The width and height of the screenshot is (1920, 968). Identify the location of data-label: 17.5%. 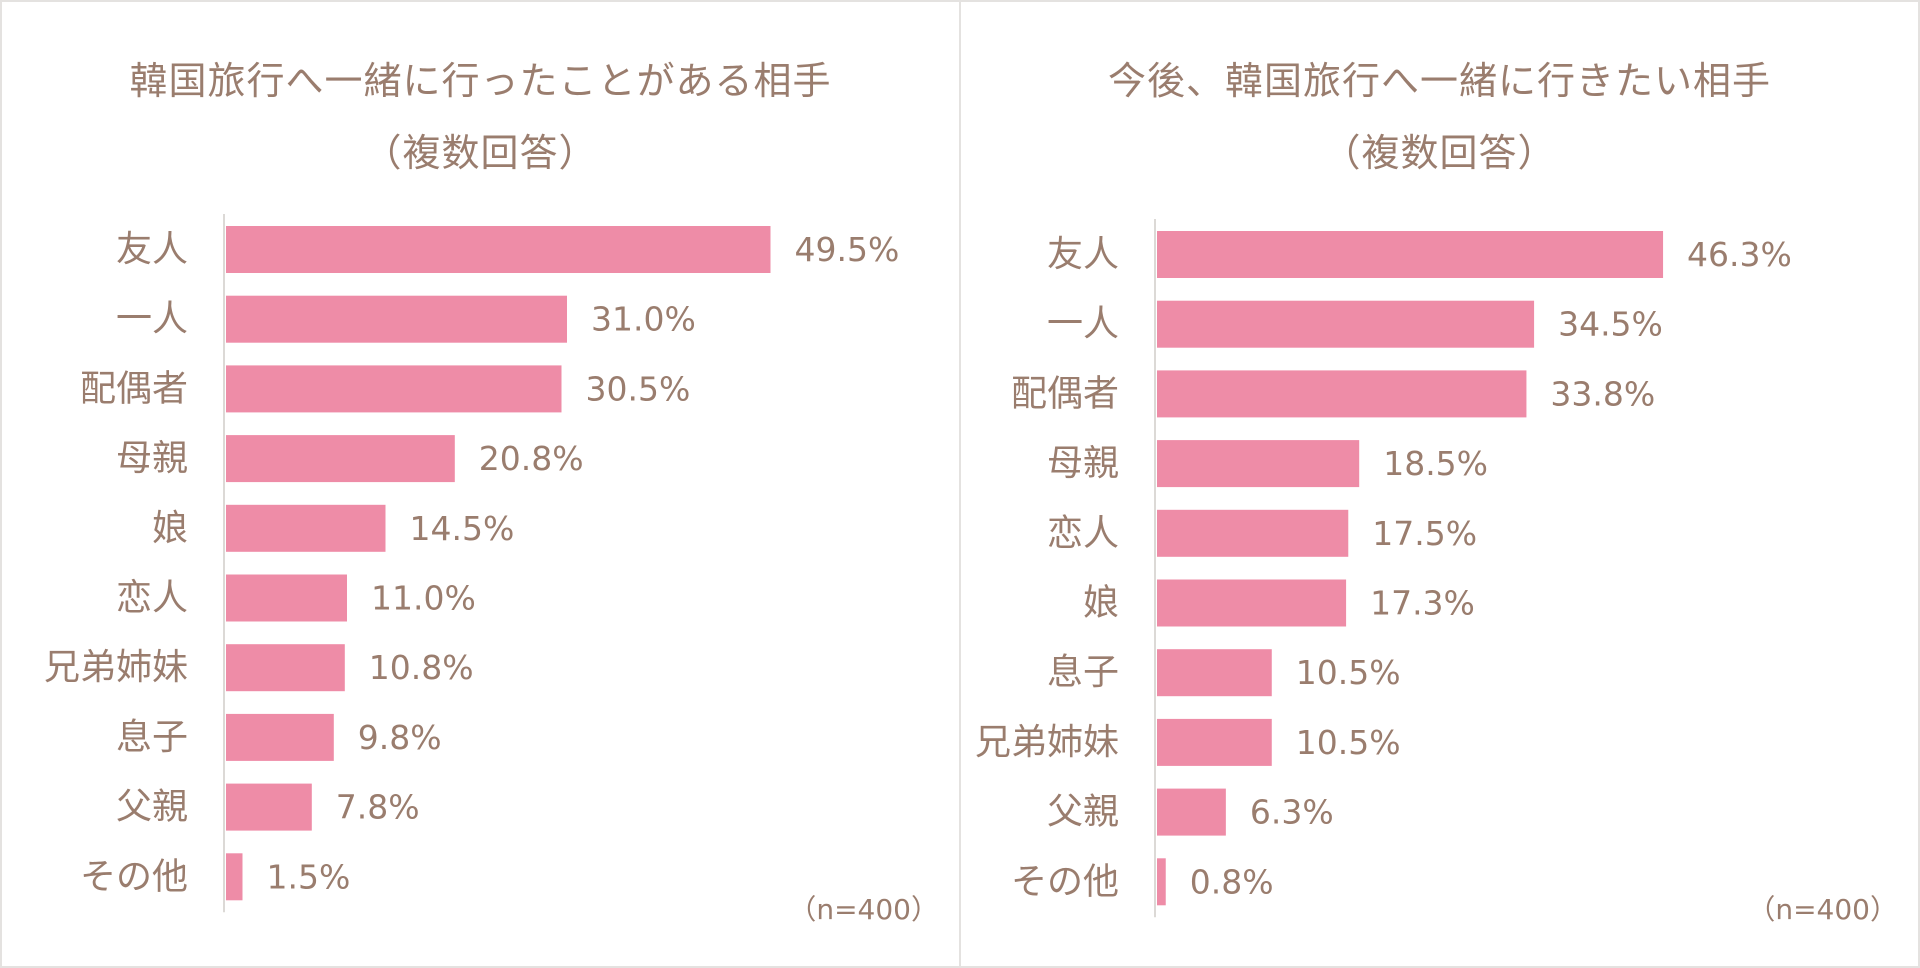
(1424, 533).